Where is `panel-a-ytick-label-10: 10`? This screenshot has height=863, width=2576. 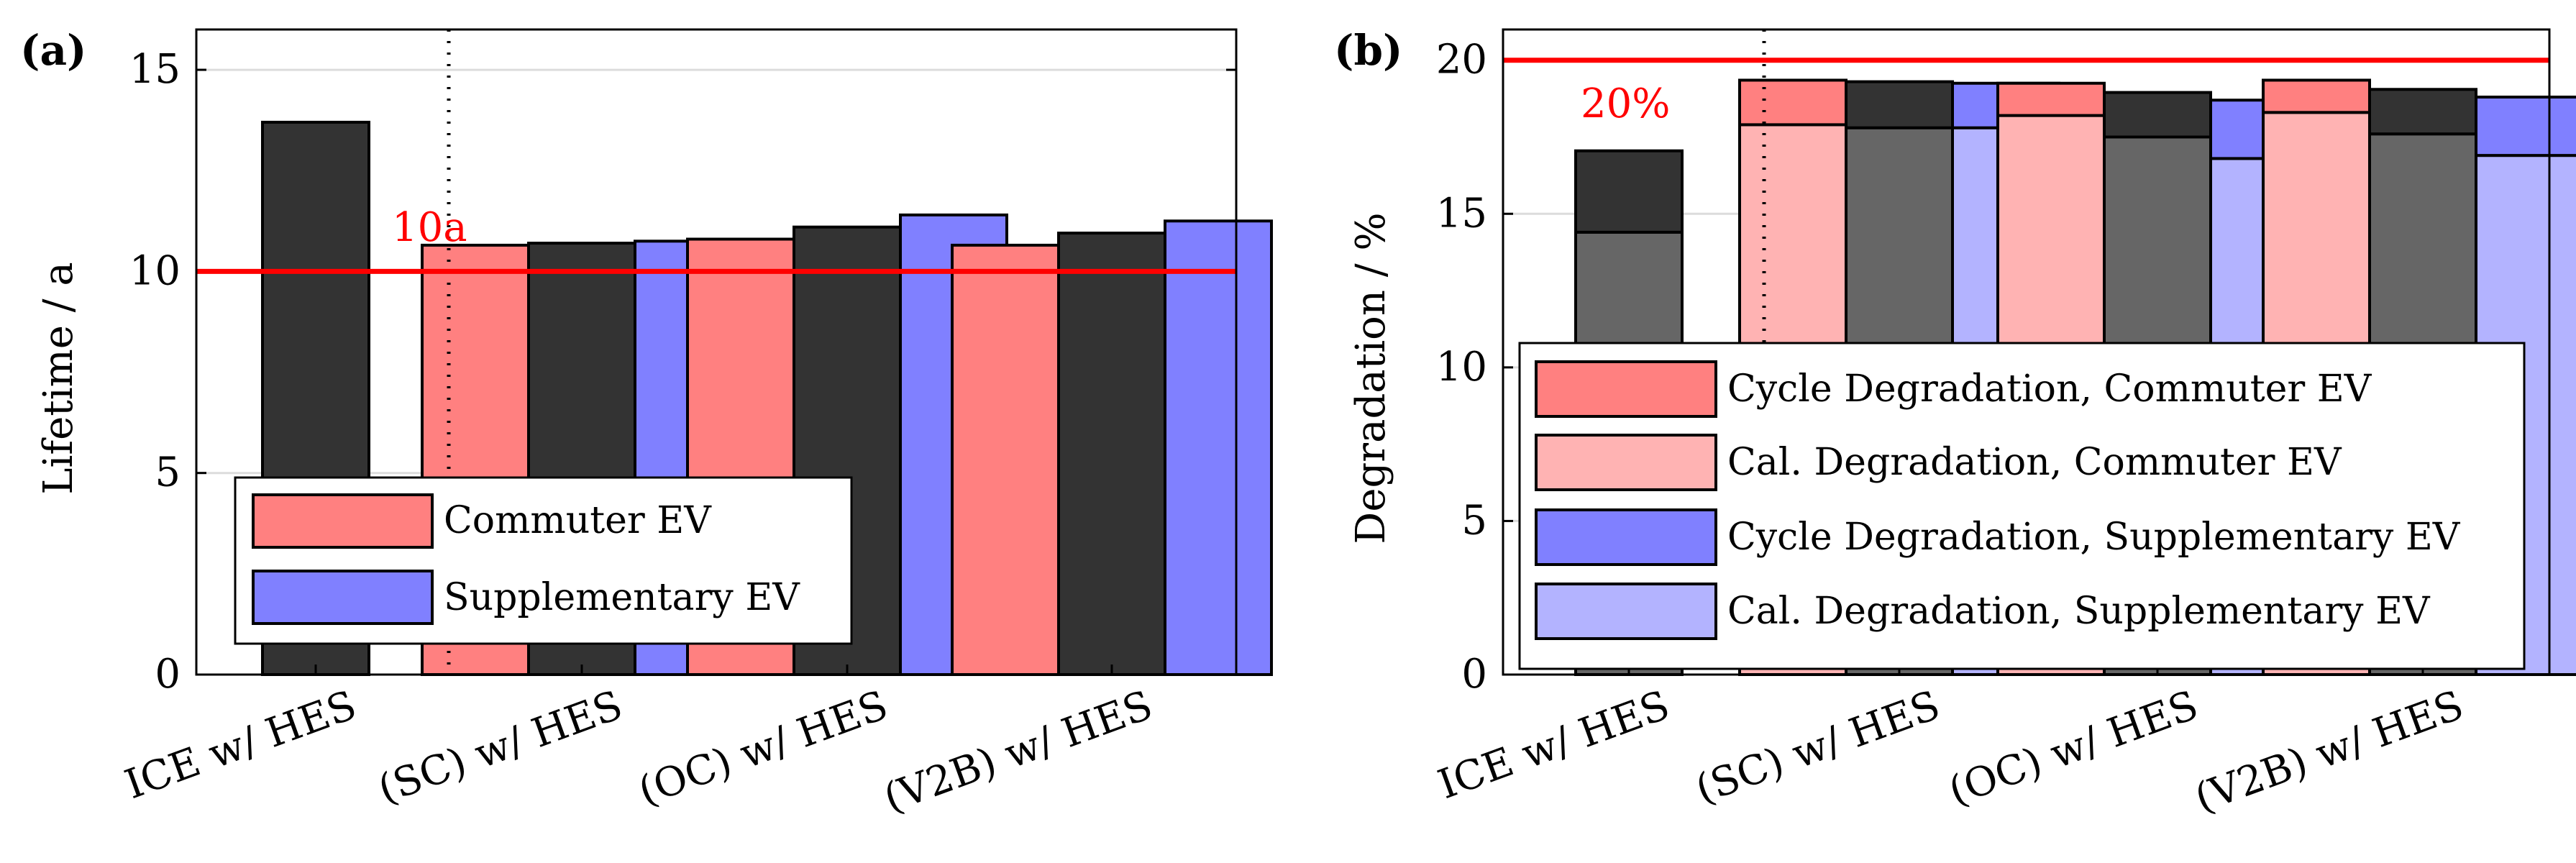 panel-a-ytick-label-10: 10 is located at coordinates (155, 270).